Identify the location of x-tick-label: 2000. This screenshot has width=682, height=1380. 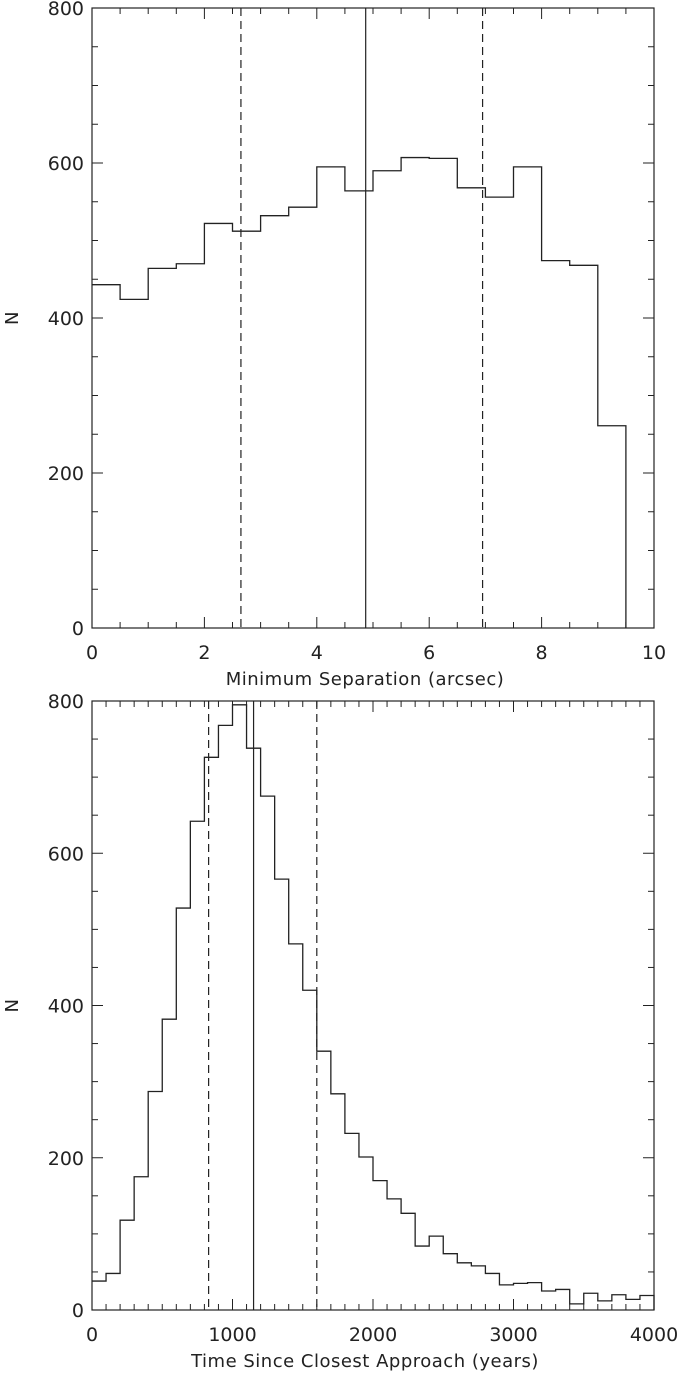
(373, 1335).